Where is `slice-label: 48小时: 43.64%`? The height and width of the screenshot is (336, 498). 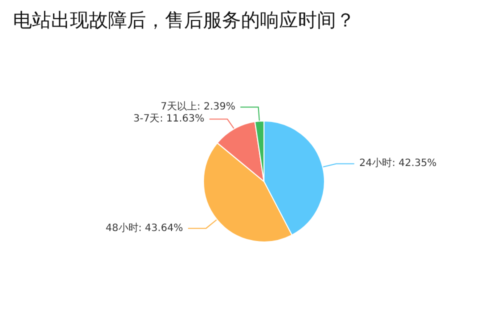 slice-label: 48小时: 43.64% is located at coordinates (145, 228).